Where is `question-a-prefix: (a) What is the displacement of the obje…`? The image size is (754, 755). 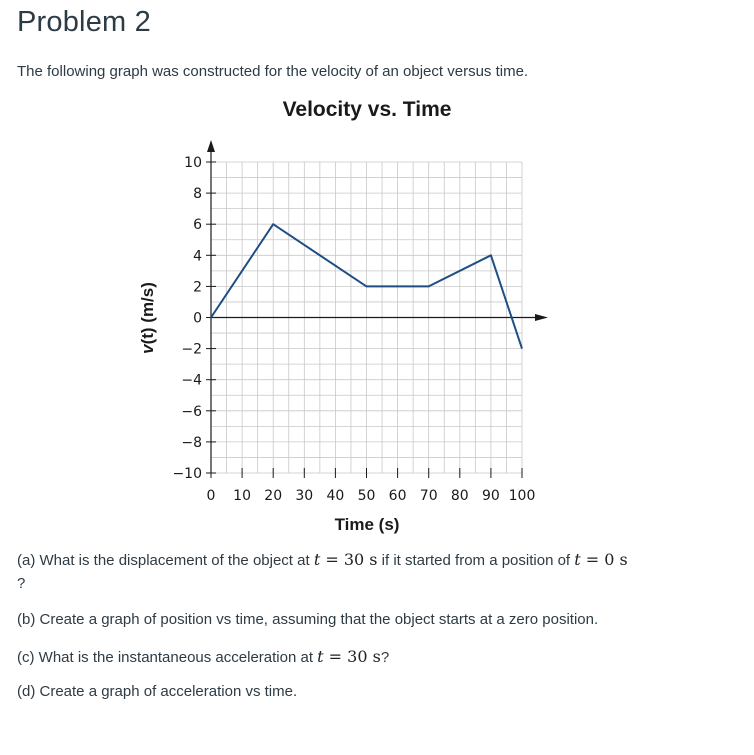 question-a-prefix: (a) What is the displacement of the obje… is located at coordinates (165, 560).